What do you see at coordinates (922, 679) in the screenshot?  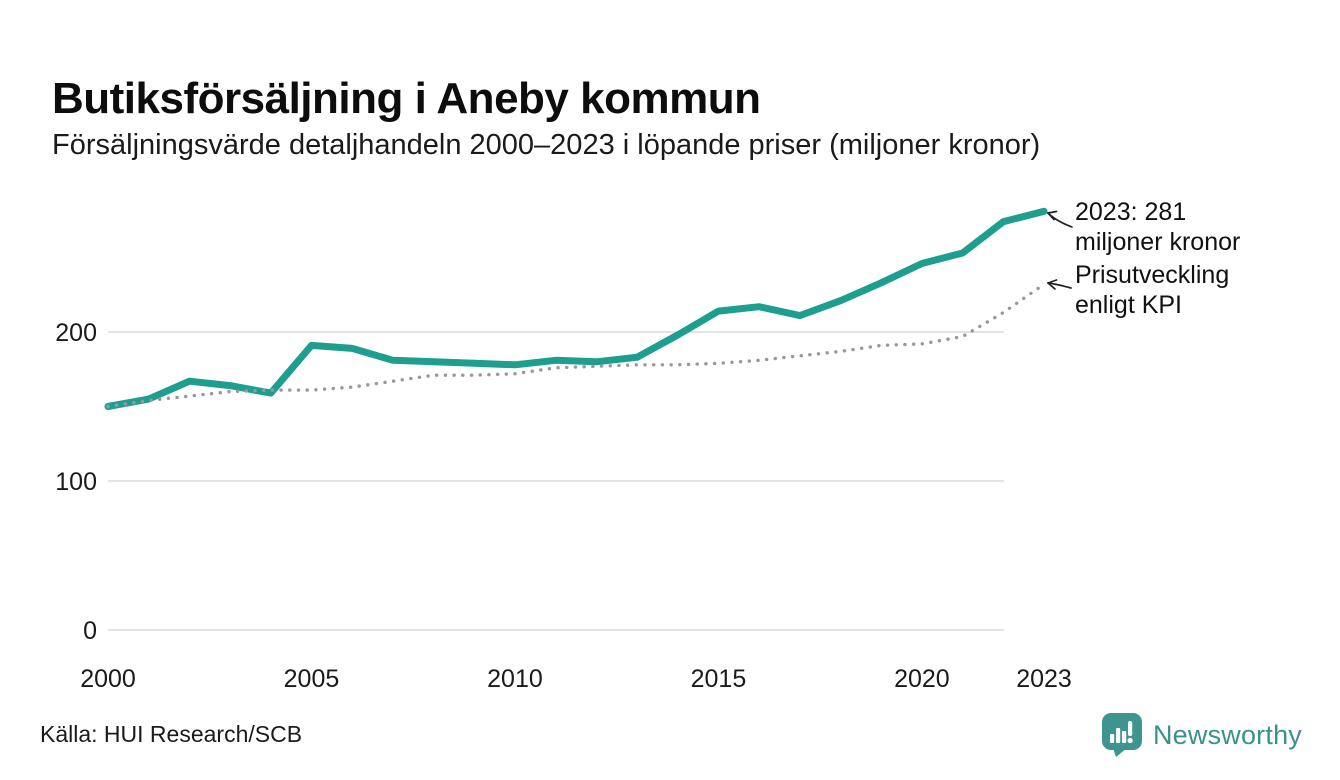 I see `x-tick-label-2020: 2020` at bounding box center [922, 679].